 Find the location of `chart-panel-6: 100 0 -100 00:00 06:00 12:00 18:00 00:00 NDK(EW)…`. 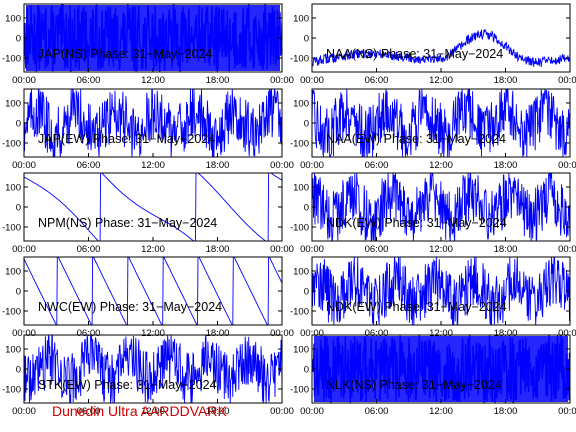

chart-panel-6: 100 0 -100 00:00 06:00 12:00 18:00 00:00 NDK(EW)… is located at coordinates (433, 213).